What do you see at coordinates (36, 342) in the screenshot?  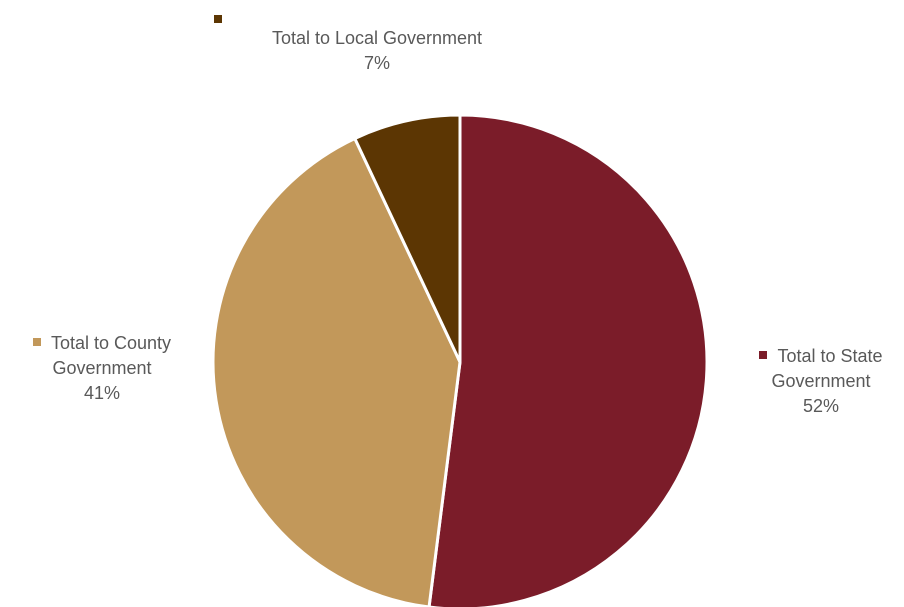 I see `legend-key-county` at bounding box center [36, 342].